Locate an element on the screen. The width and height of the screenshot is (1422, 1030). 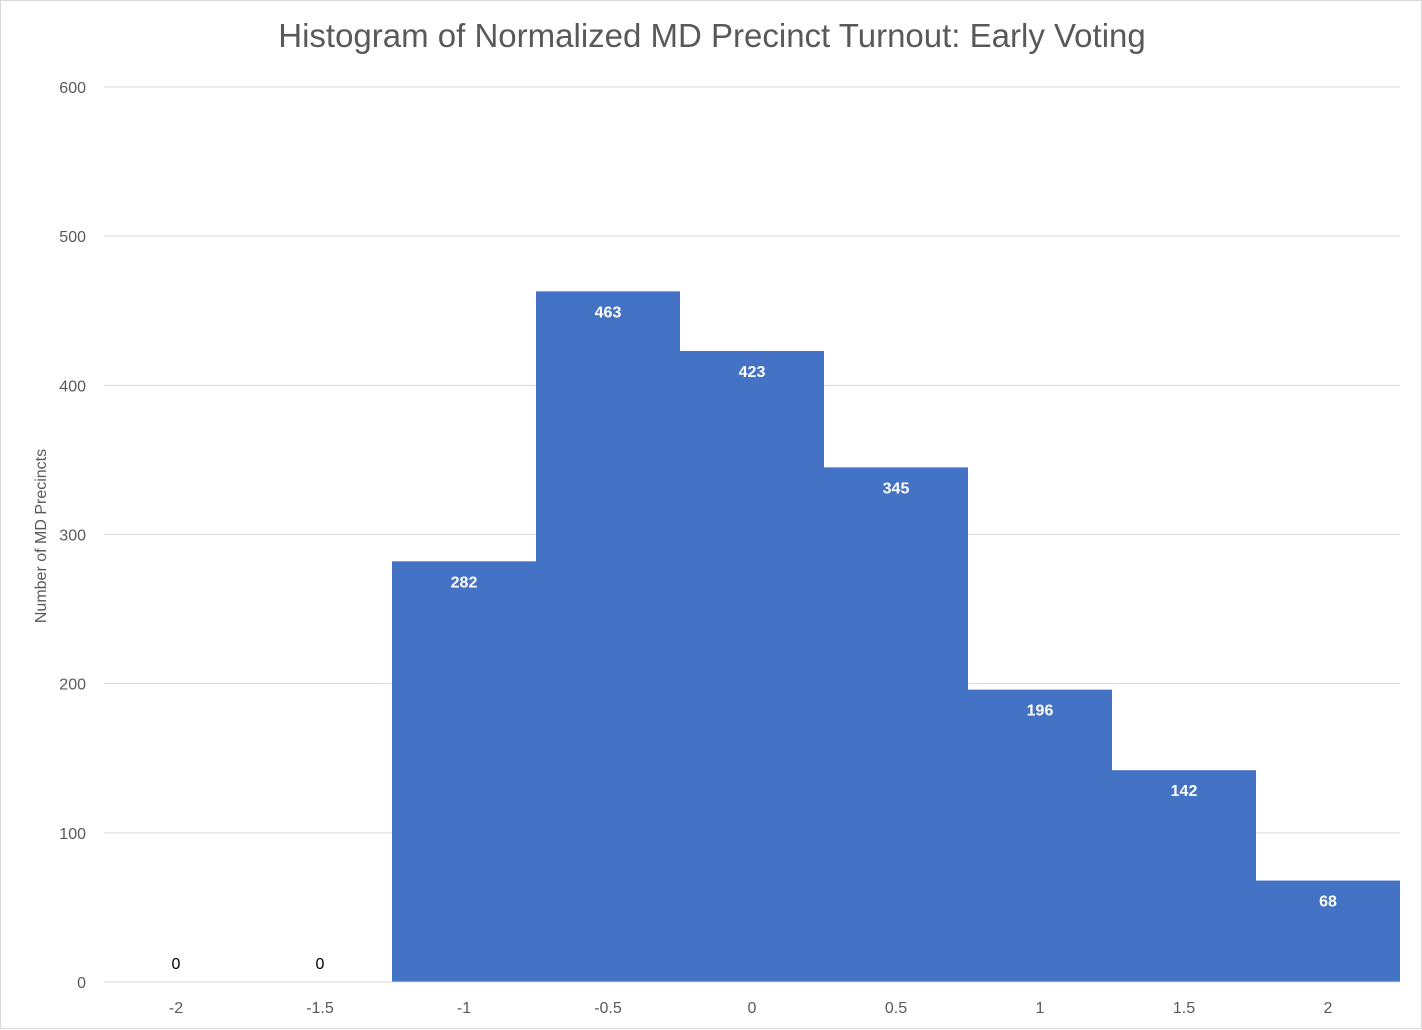
data-label: 196 is located at coordinates (1040, 711).